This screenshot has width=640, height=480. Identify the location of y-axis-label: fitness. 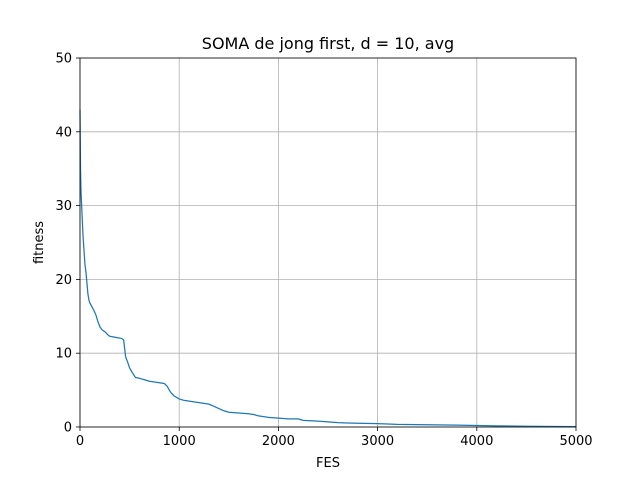
(39, 242).